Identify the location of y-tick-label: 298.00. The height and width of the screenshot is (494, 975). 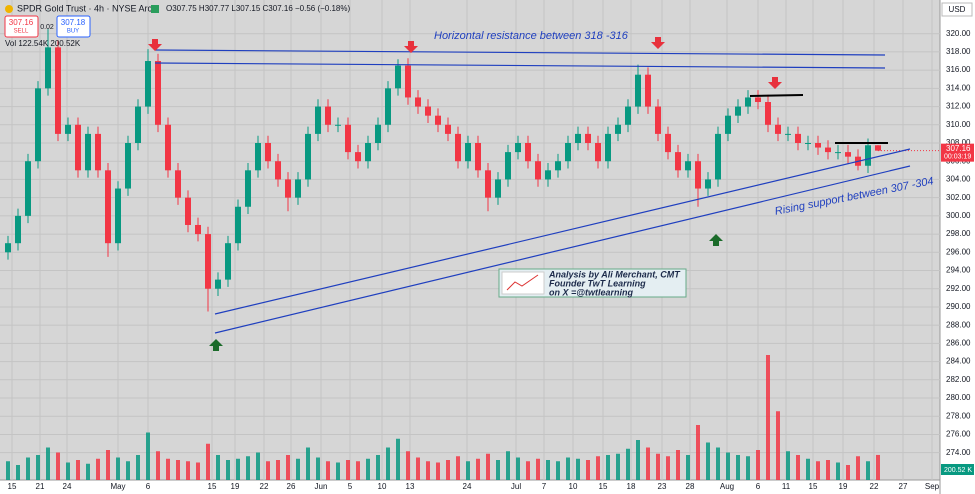
(958, 233).